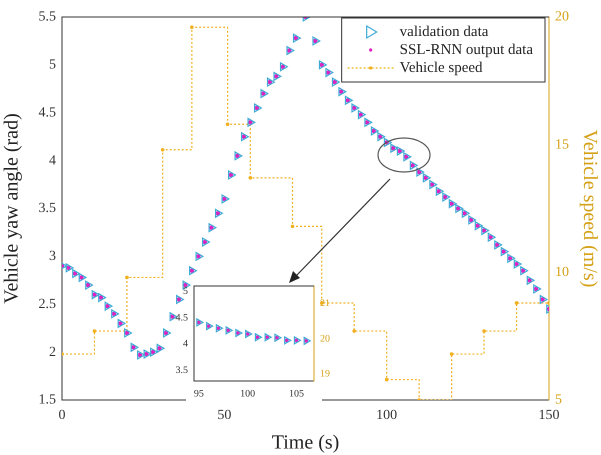  Describe the element at coordinates (558, 400) in the screenshot. I see `y2-tick-label: 5` at that location.